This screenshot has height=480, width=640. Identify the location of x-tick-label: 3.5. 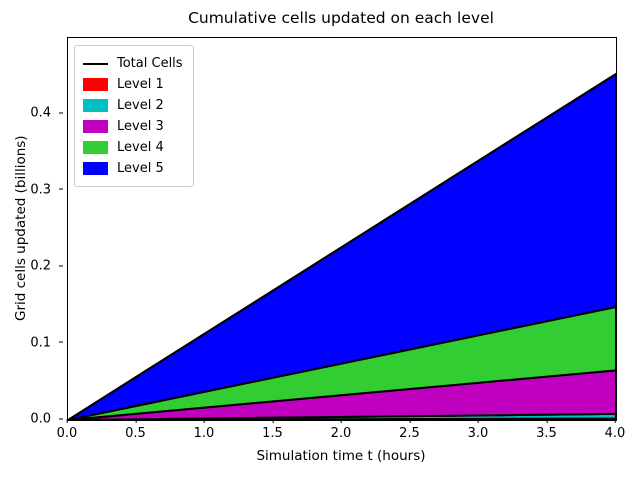
(546, 430).